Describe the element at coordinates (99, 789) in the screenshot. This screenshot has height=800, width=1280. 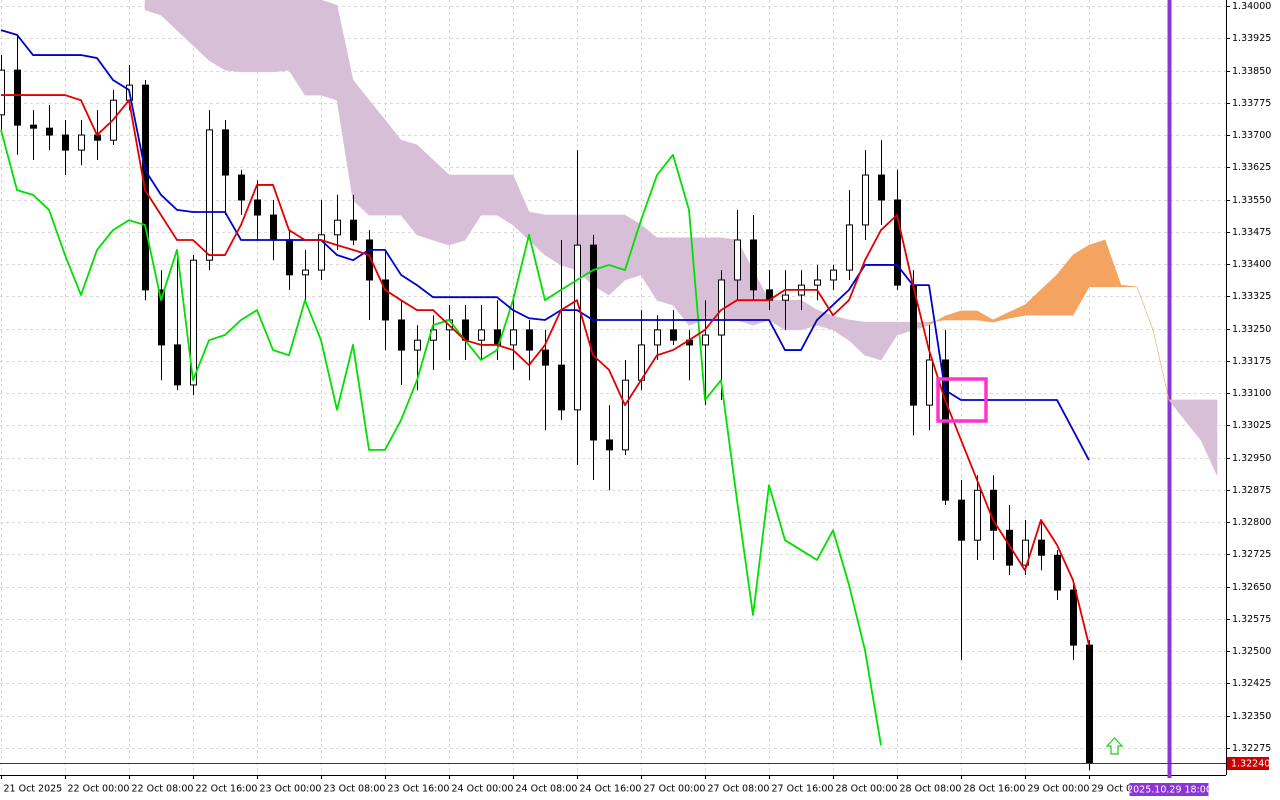
I see `x-tick-label: 22 Oct 00:00` at that location.